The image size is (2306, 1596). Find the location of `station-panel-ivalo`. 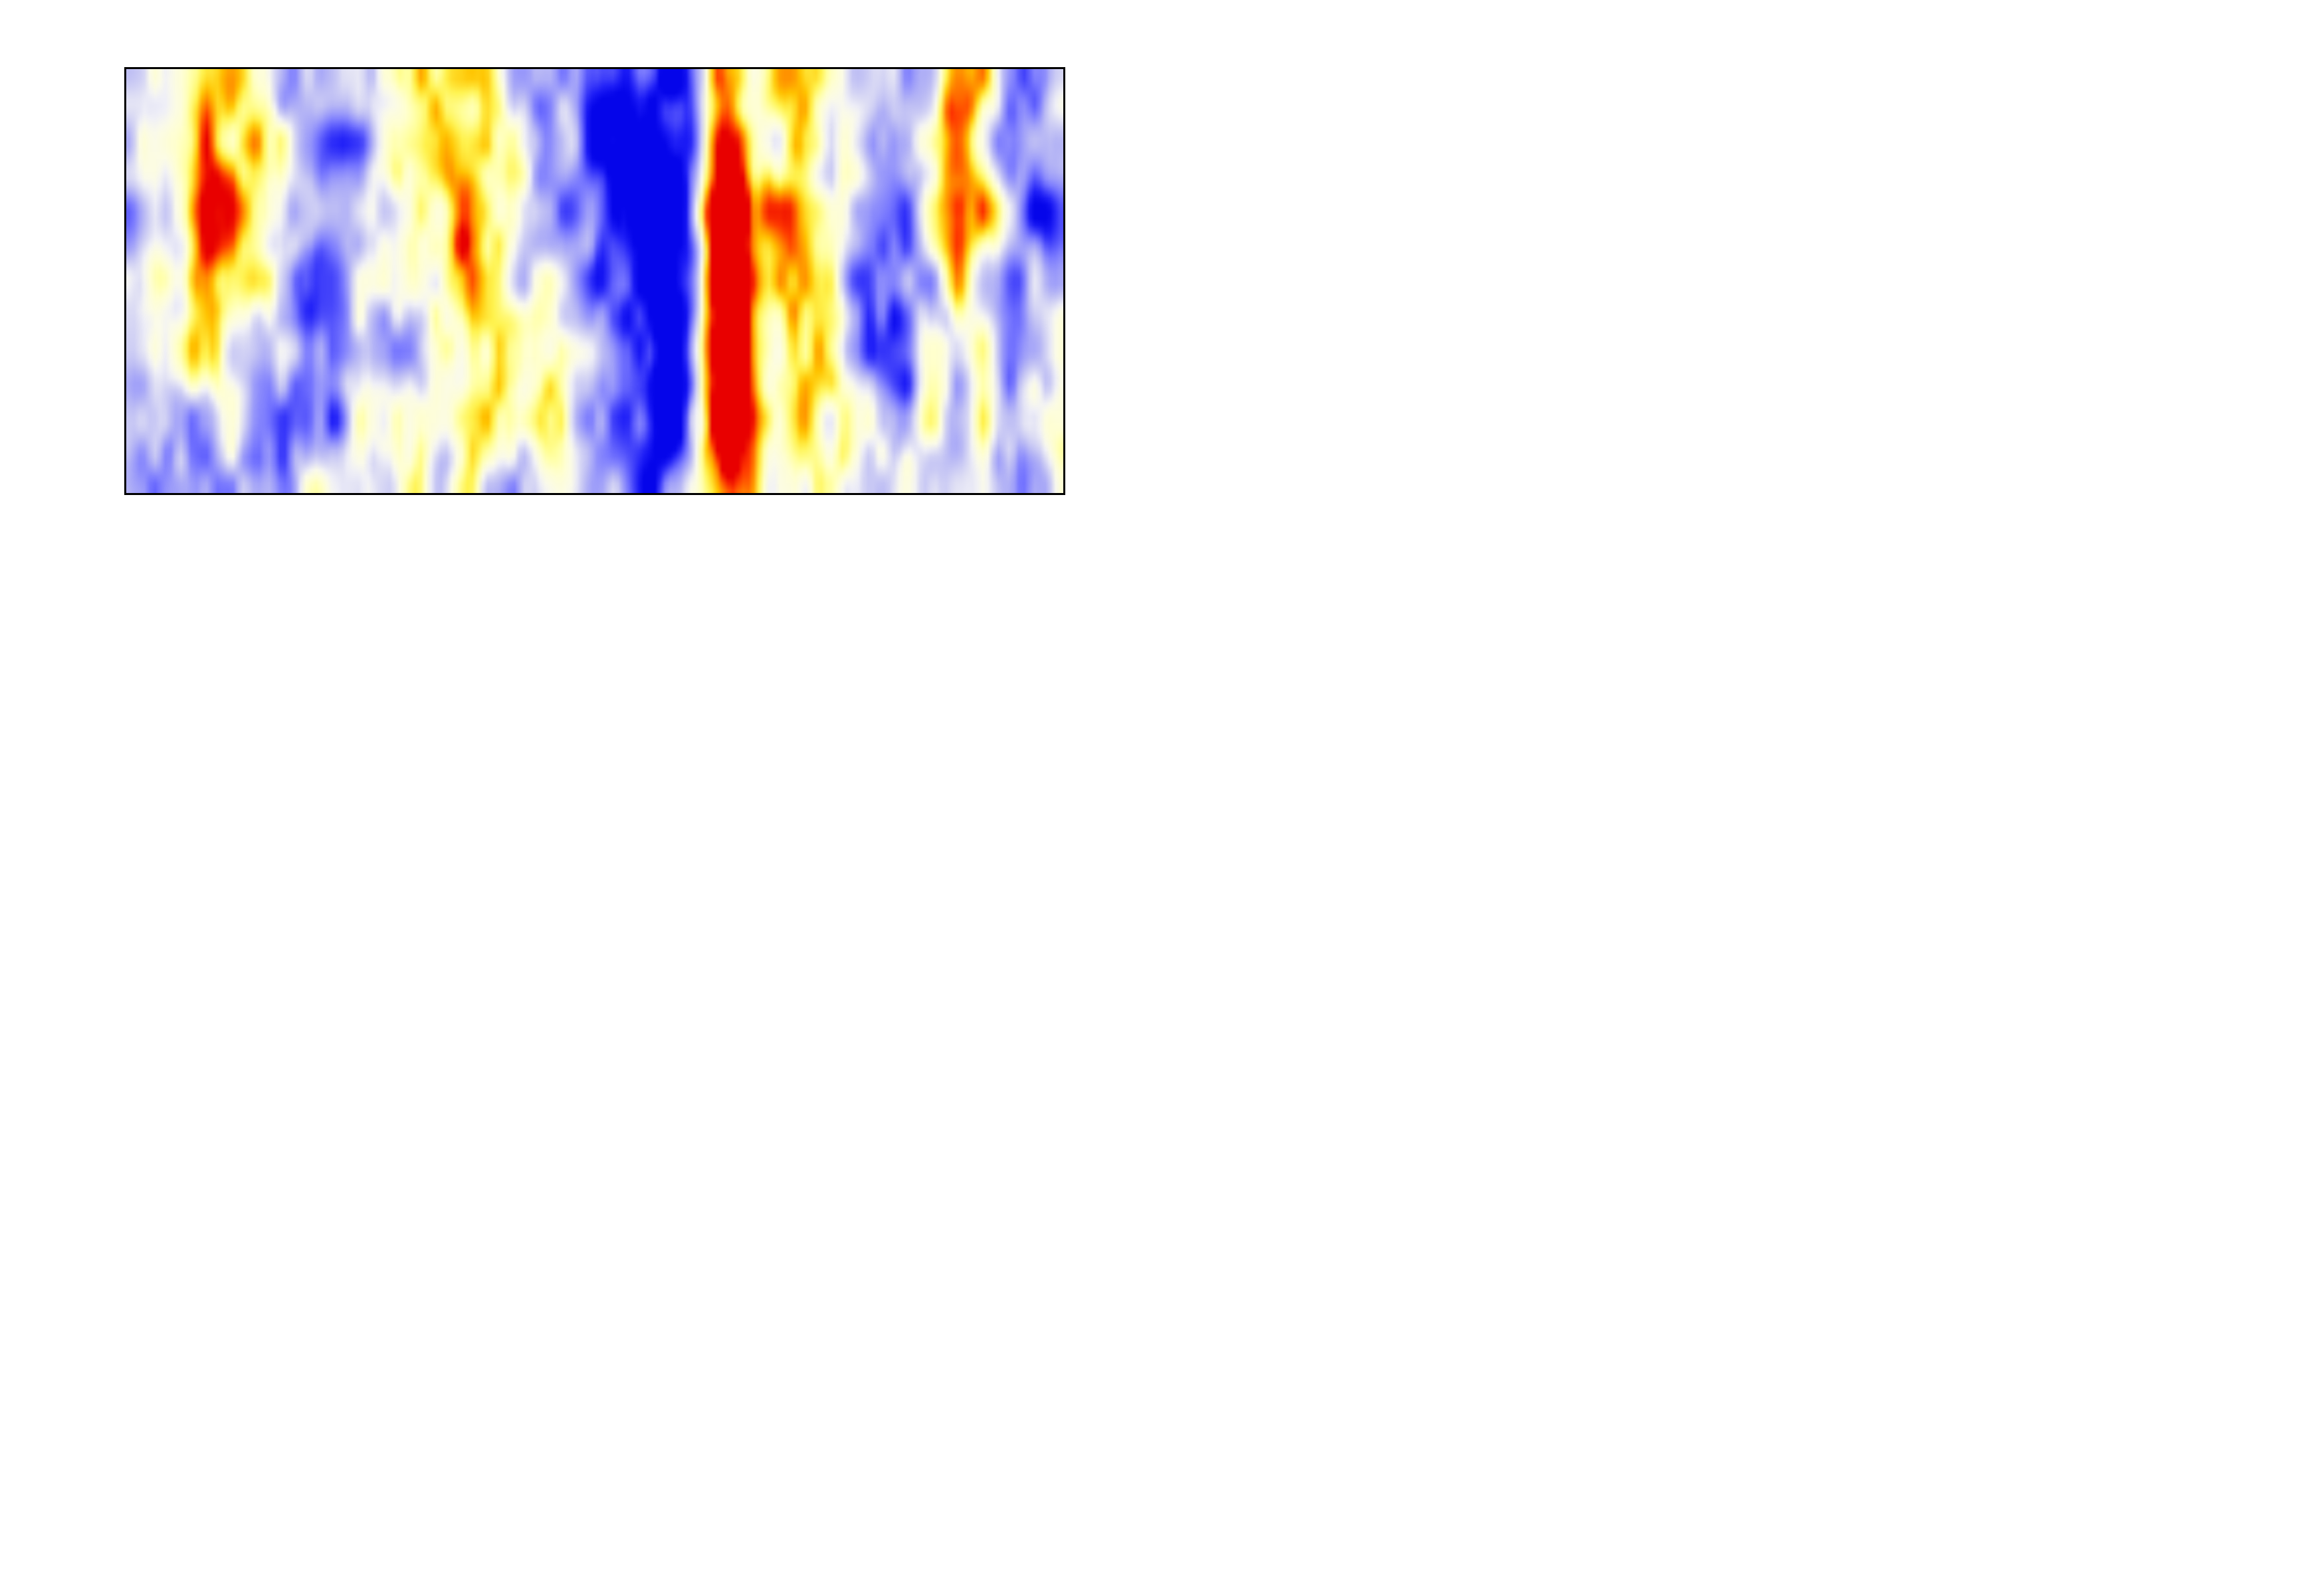

station-panel-ivalo is located at coordinates (594, 281).